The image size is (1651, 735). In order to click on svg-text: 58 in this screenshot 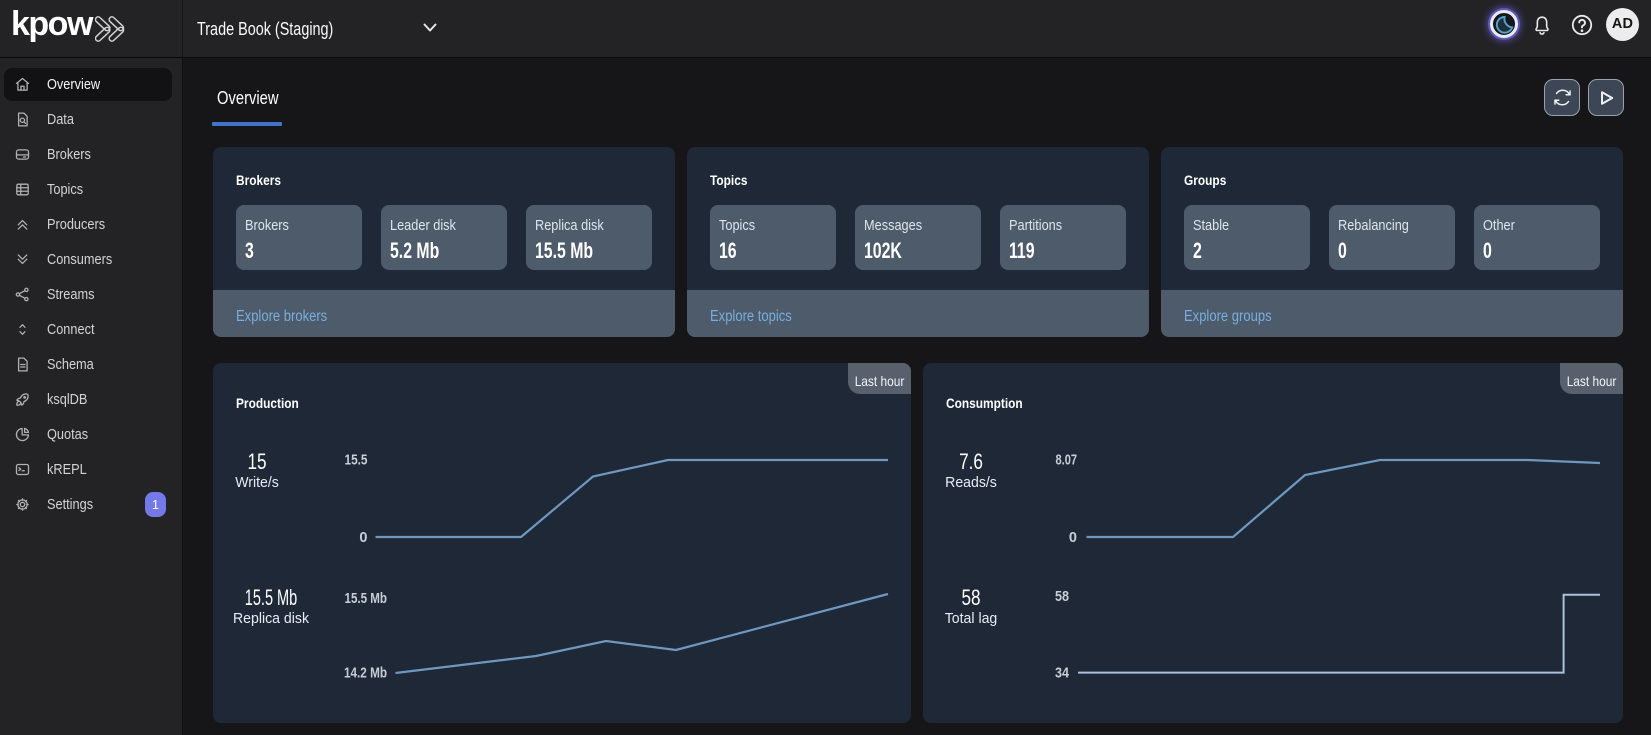, I will do `click(1062, 597)`.